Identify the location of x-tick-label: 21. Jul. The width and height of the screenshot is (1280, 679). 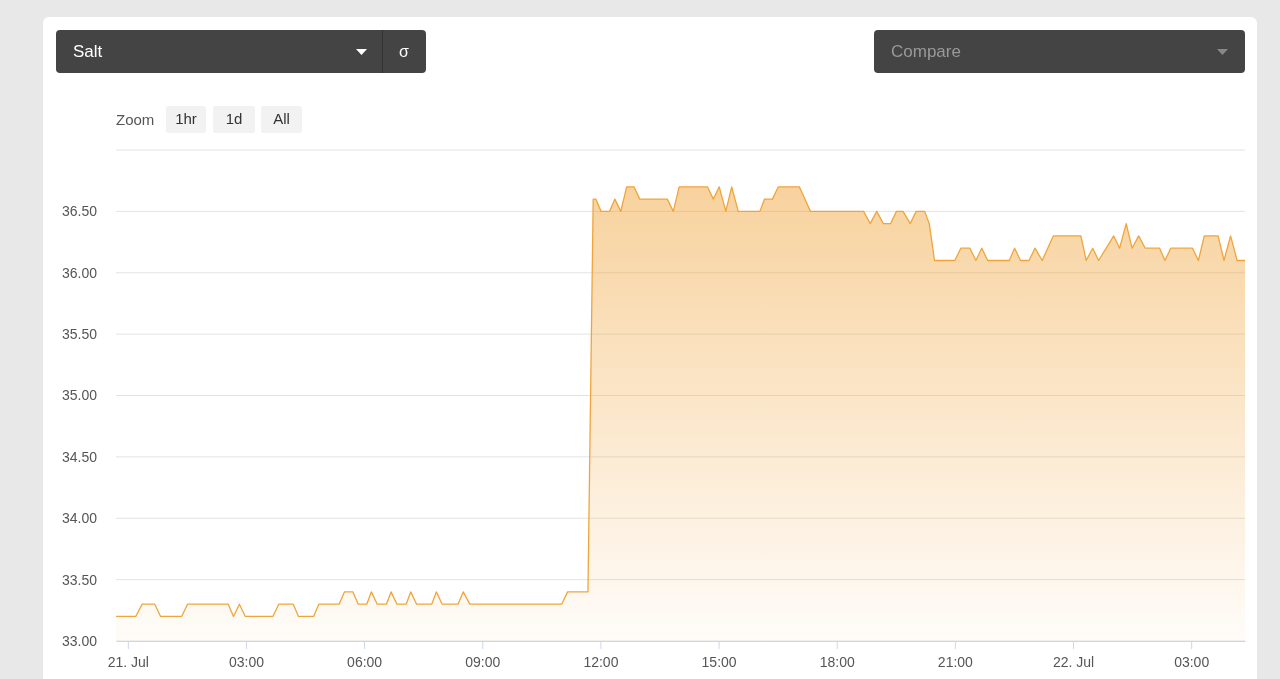
(128, 662).